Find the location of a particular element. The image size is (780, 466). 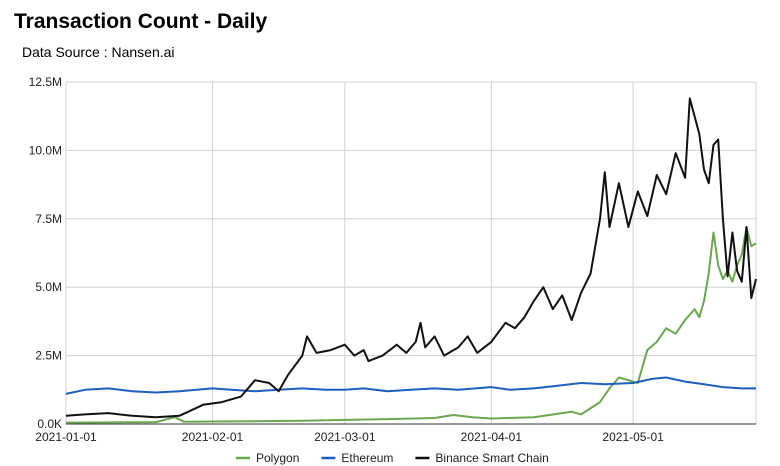

legend-label-ethereum: Ethereum is located at coordinates (367, 458).